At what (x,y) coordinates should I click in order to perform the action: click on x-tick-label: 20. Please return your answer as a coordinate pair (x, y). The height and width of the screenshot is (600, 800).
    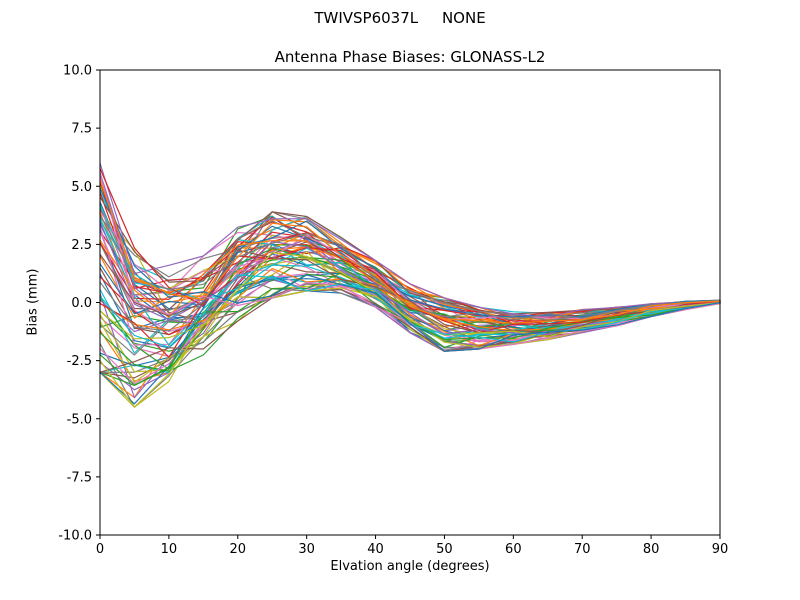
    Looking at the image, I should click on (238, 549).